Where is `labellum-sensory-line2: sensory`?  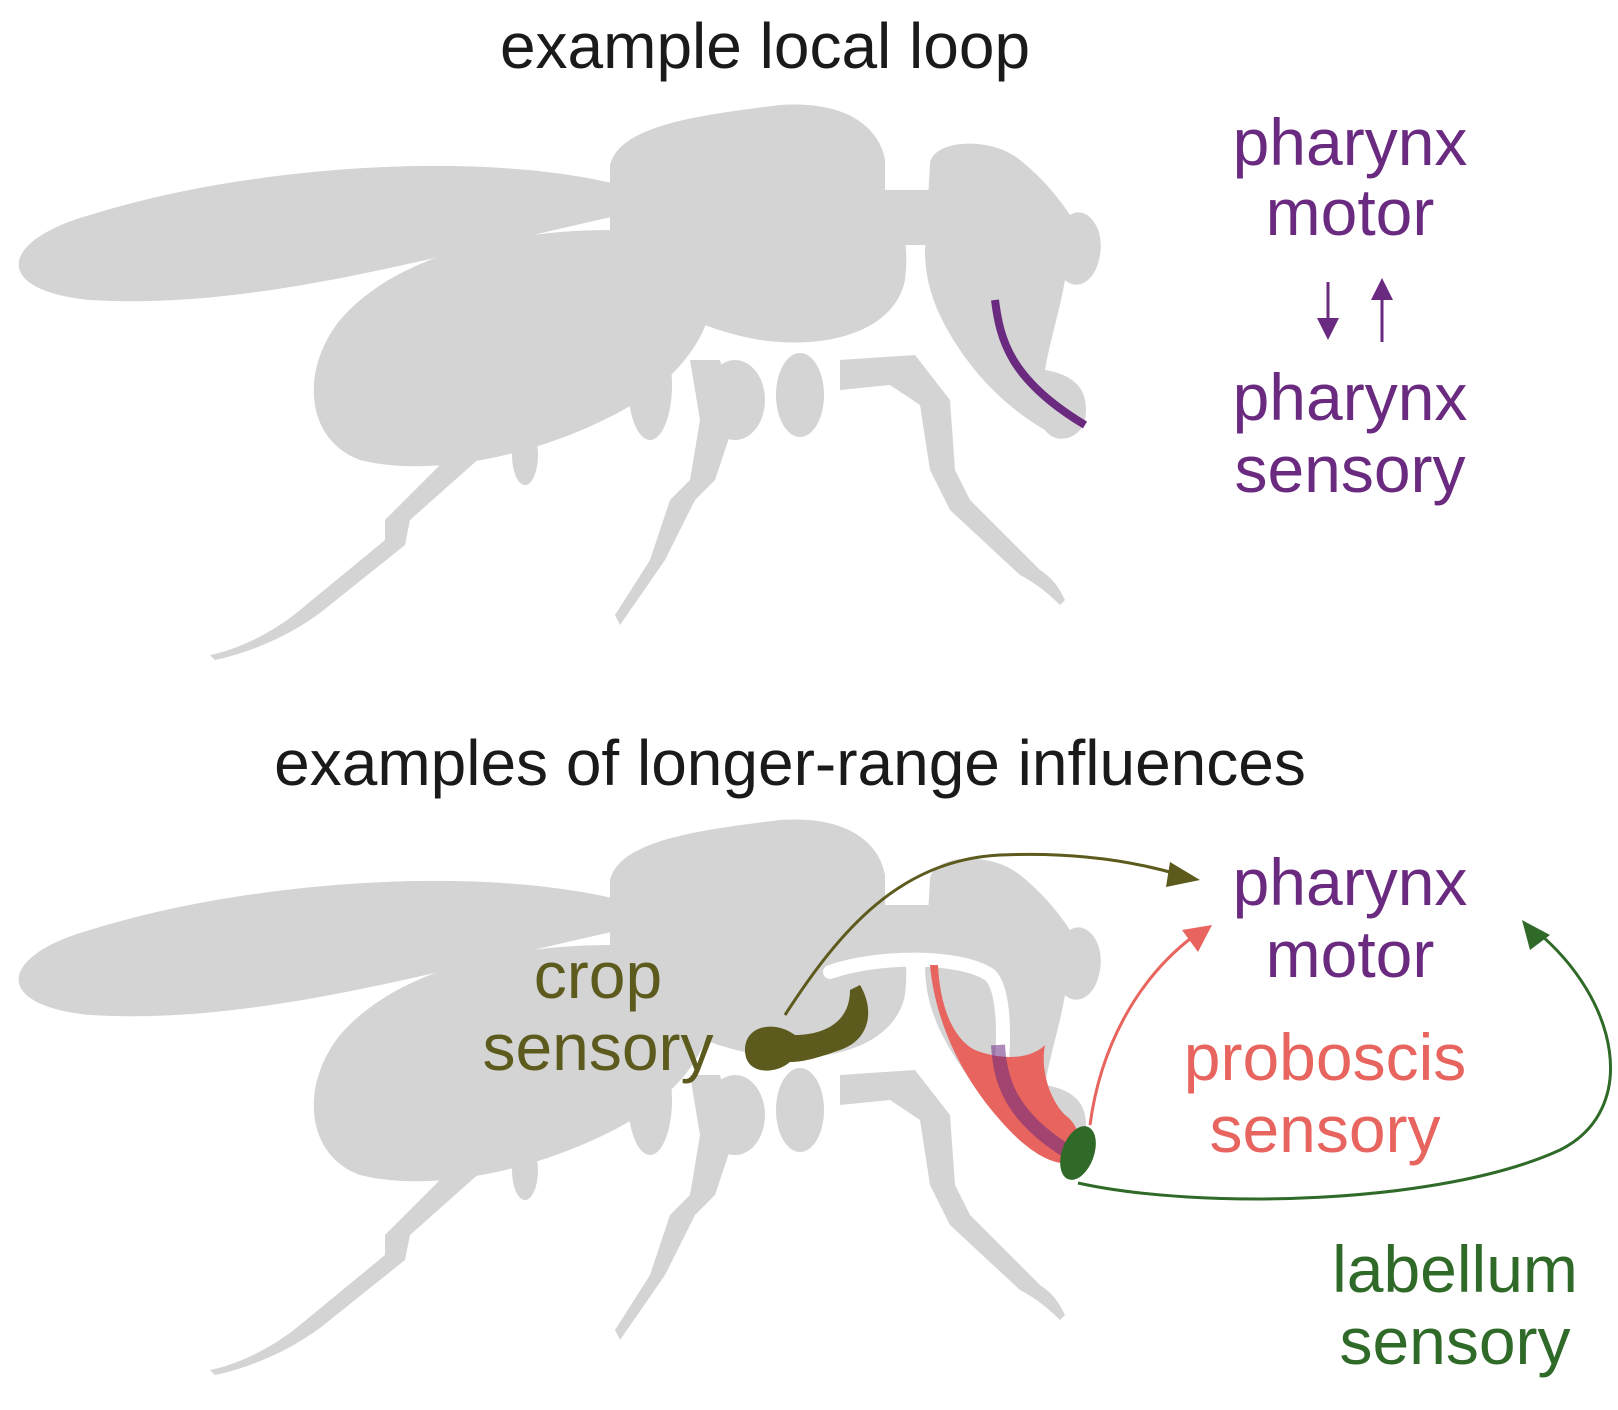 labellum-sensory-line2: sensory is located at coordinates (1454, 1341).